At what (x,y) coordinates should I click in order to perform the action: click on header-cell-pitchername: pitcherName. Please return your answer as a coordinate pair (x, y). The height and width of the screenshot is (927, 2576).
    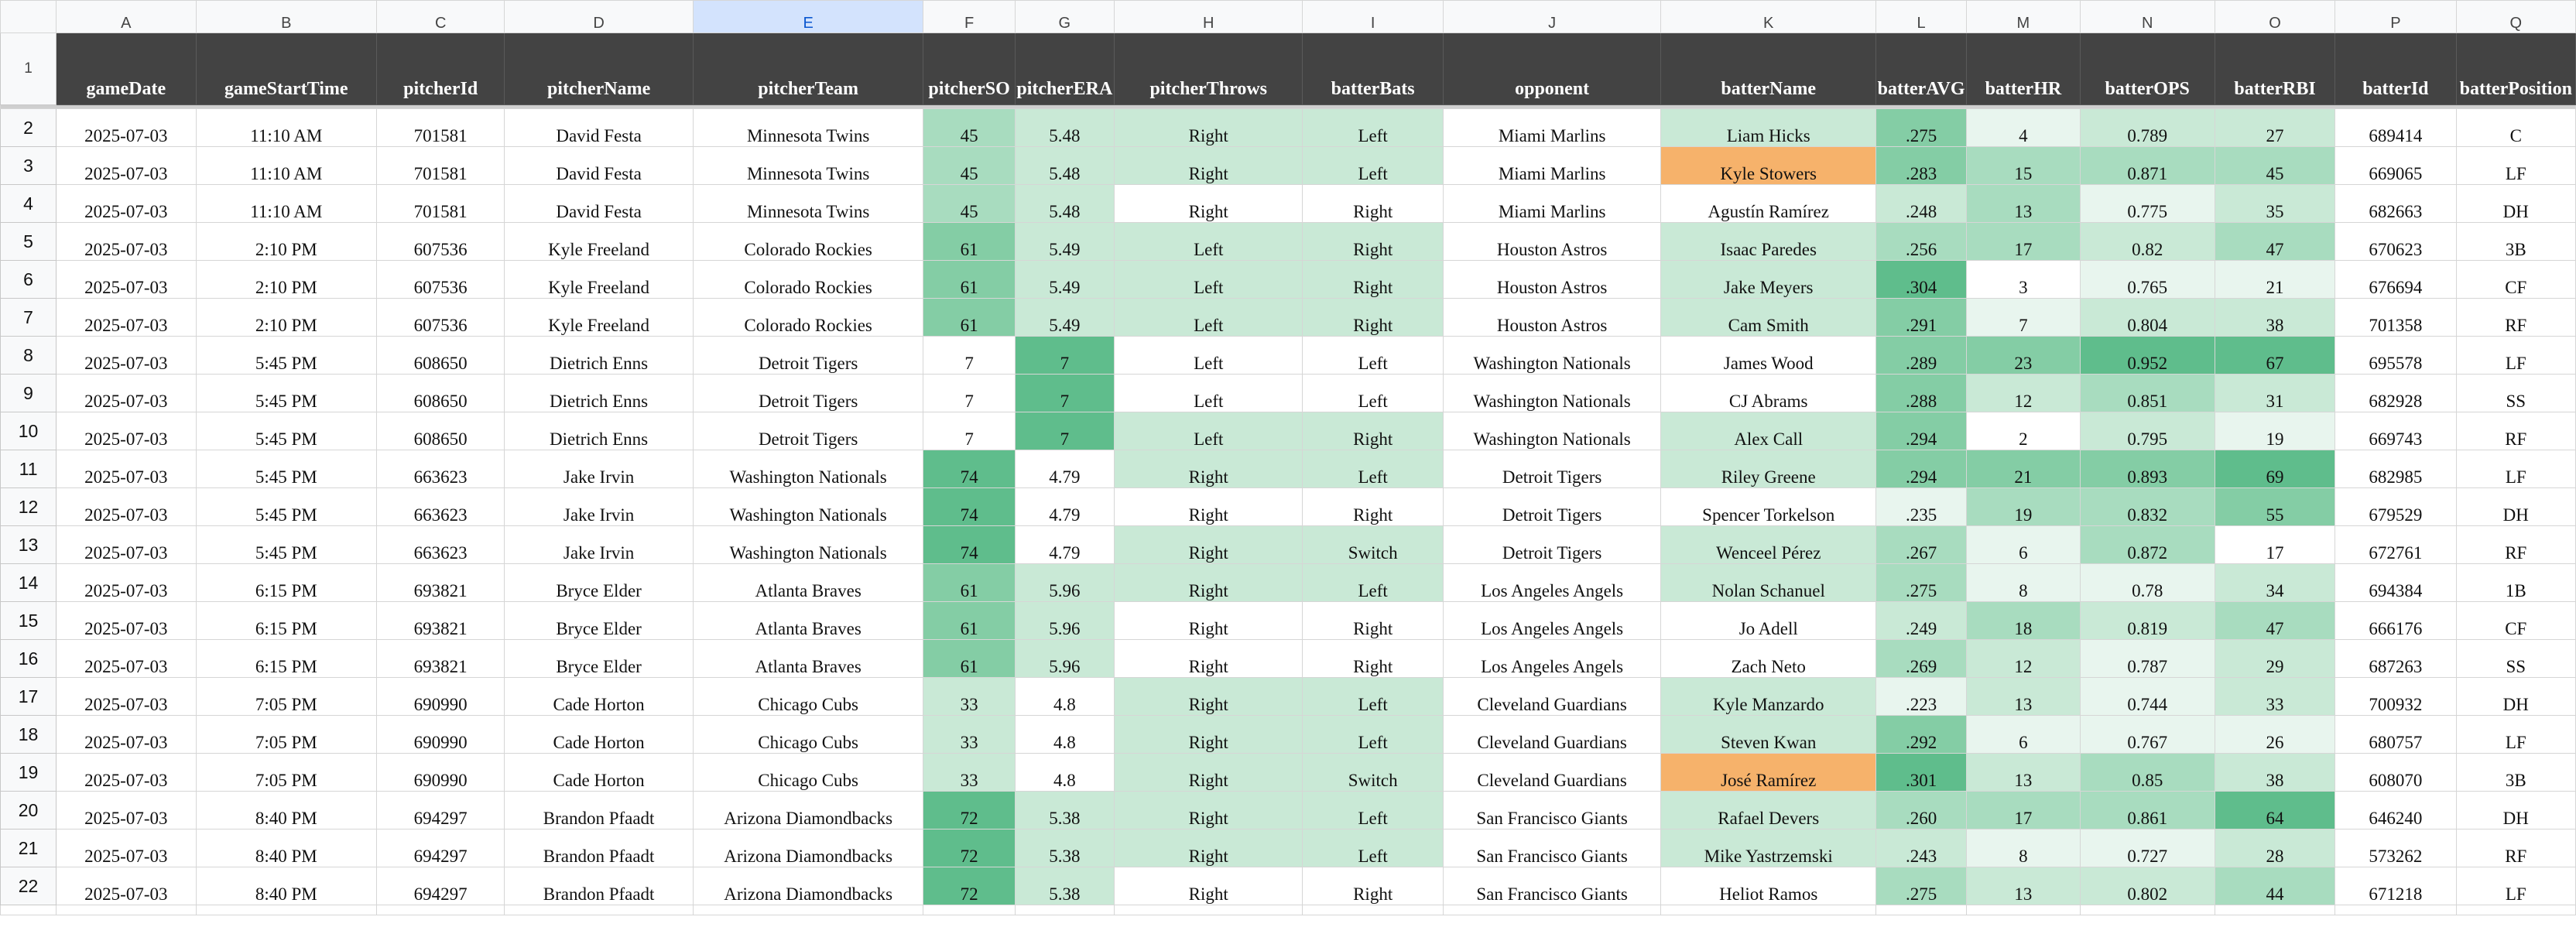
    Looking at the image, I should click on (599, 68).